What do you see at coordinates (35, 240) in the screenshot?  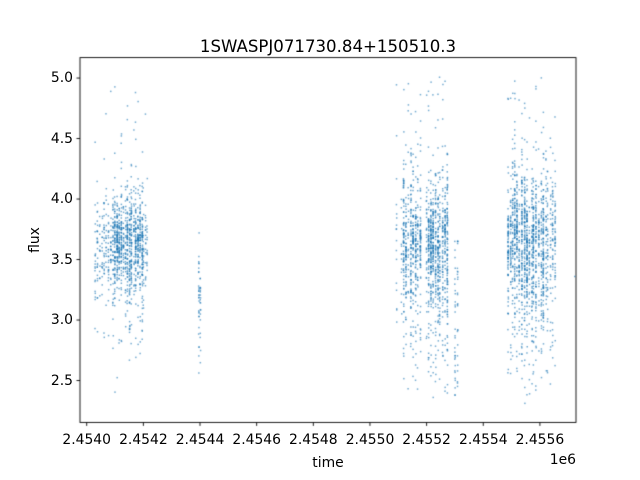 I see `y-axis-label: flux` at bounding box center [35, 240].